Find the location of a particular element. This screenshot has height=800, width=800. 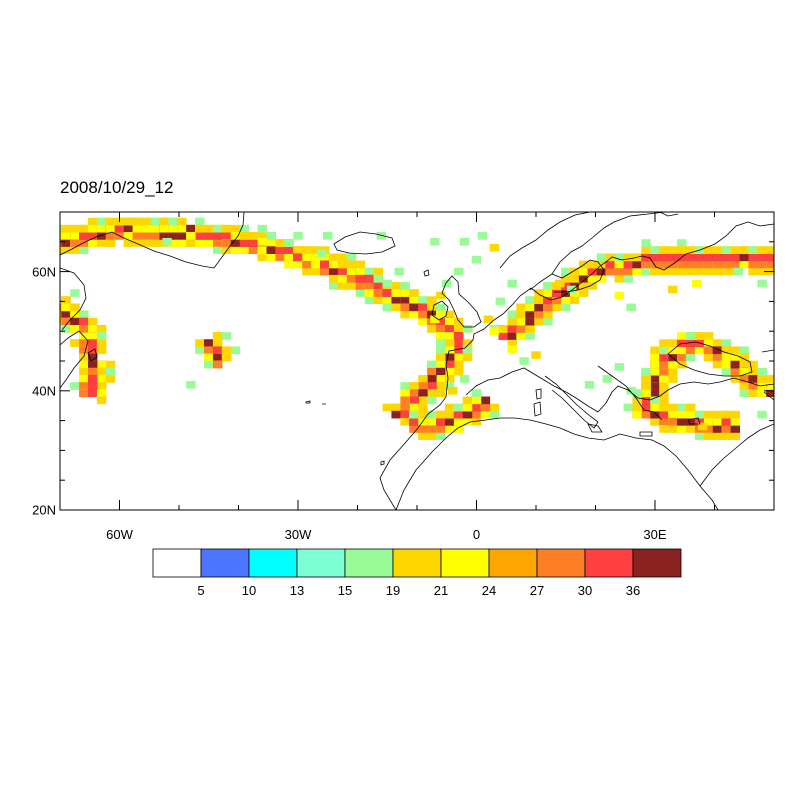

lat-tick-label: 60N is located at coordinates (44, 272).